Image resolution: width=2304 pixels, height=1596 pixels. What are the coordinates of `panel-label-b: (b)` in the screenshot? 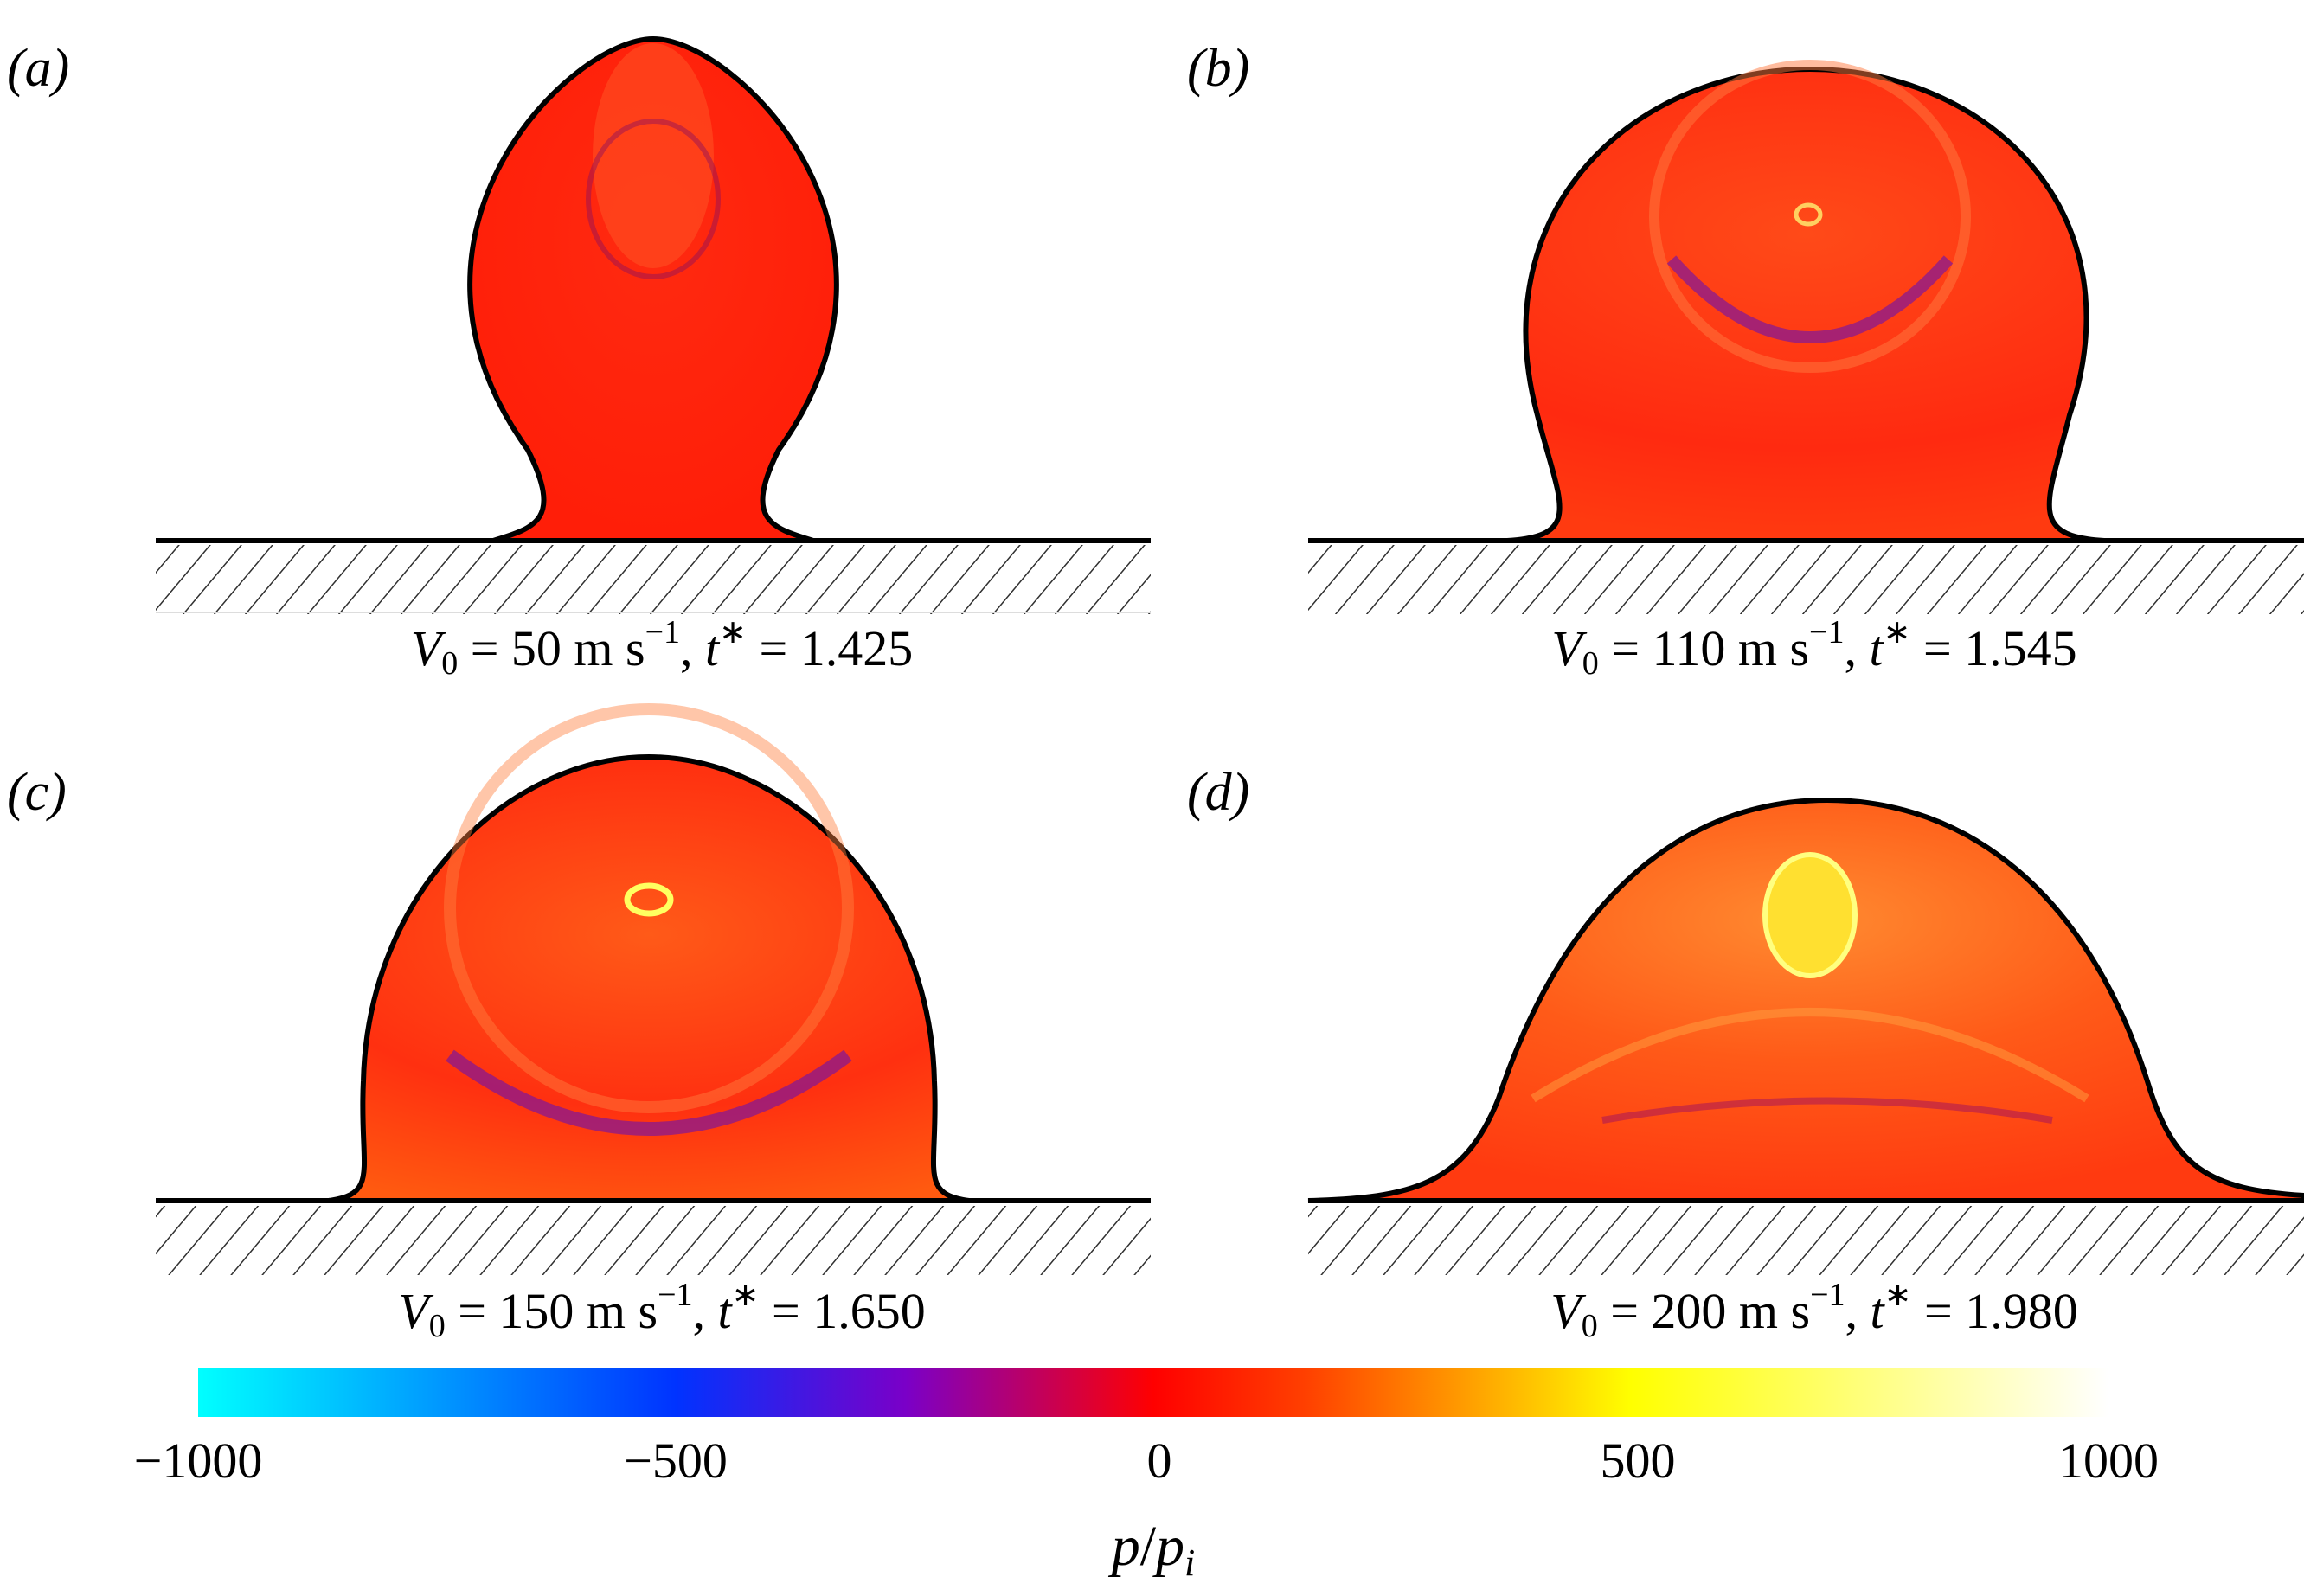 It's located at (1218, 68).